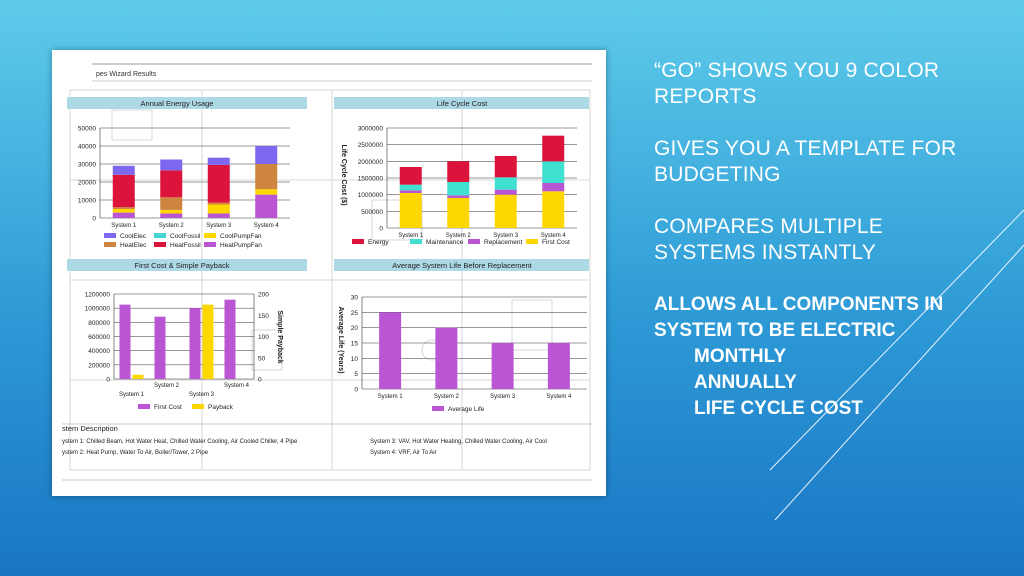 This screenshot has height=576, width=1024. I want to click on y2-tick-label: 0, so click(260, 380).